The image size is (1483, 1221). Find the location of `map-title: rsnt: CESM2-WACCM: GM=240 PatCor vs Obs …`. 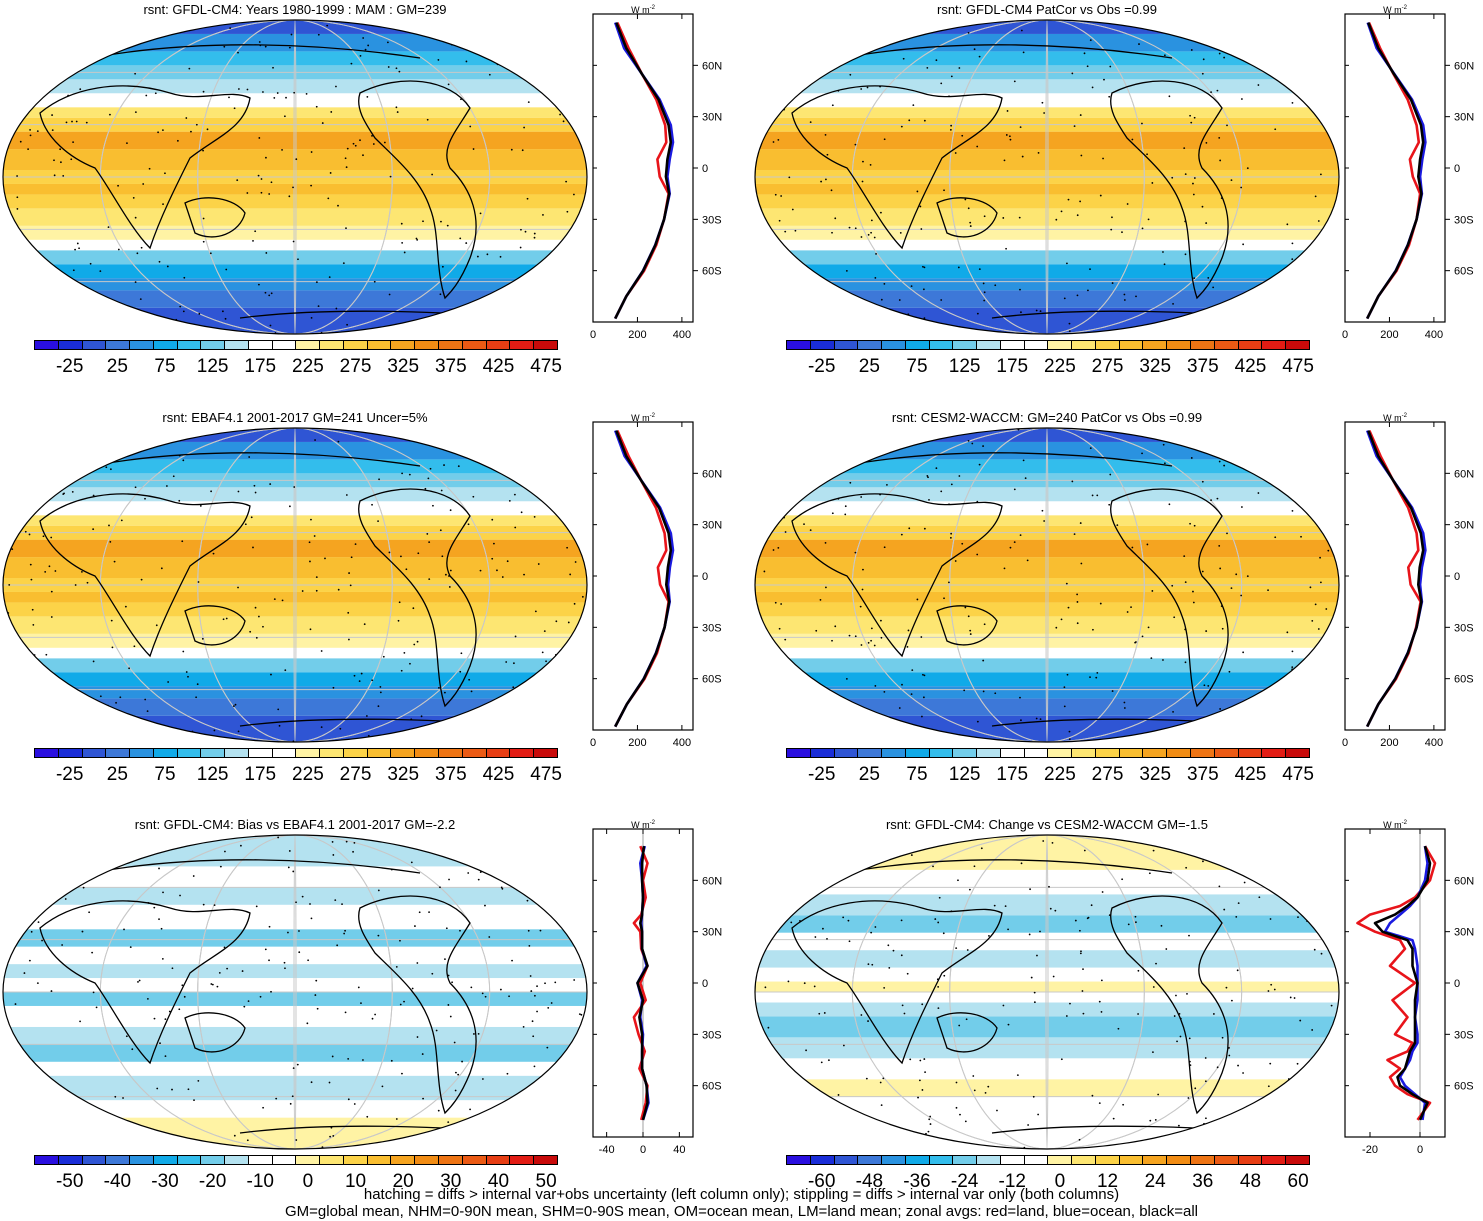

map-title: rsnt: CESM2-WACCM: GM=240 PatCor vs Obs … is located at coordinates (1047, 417).